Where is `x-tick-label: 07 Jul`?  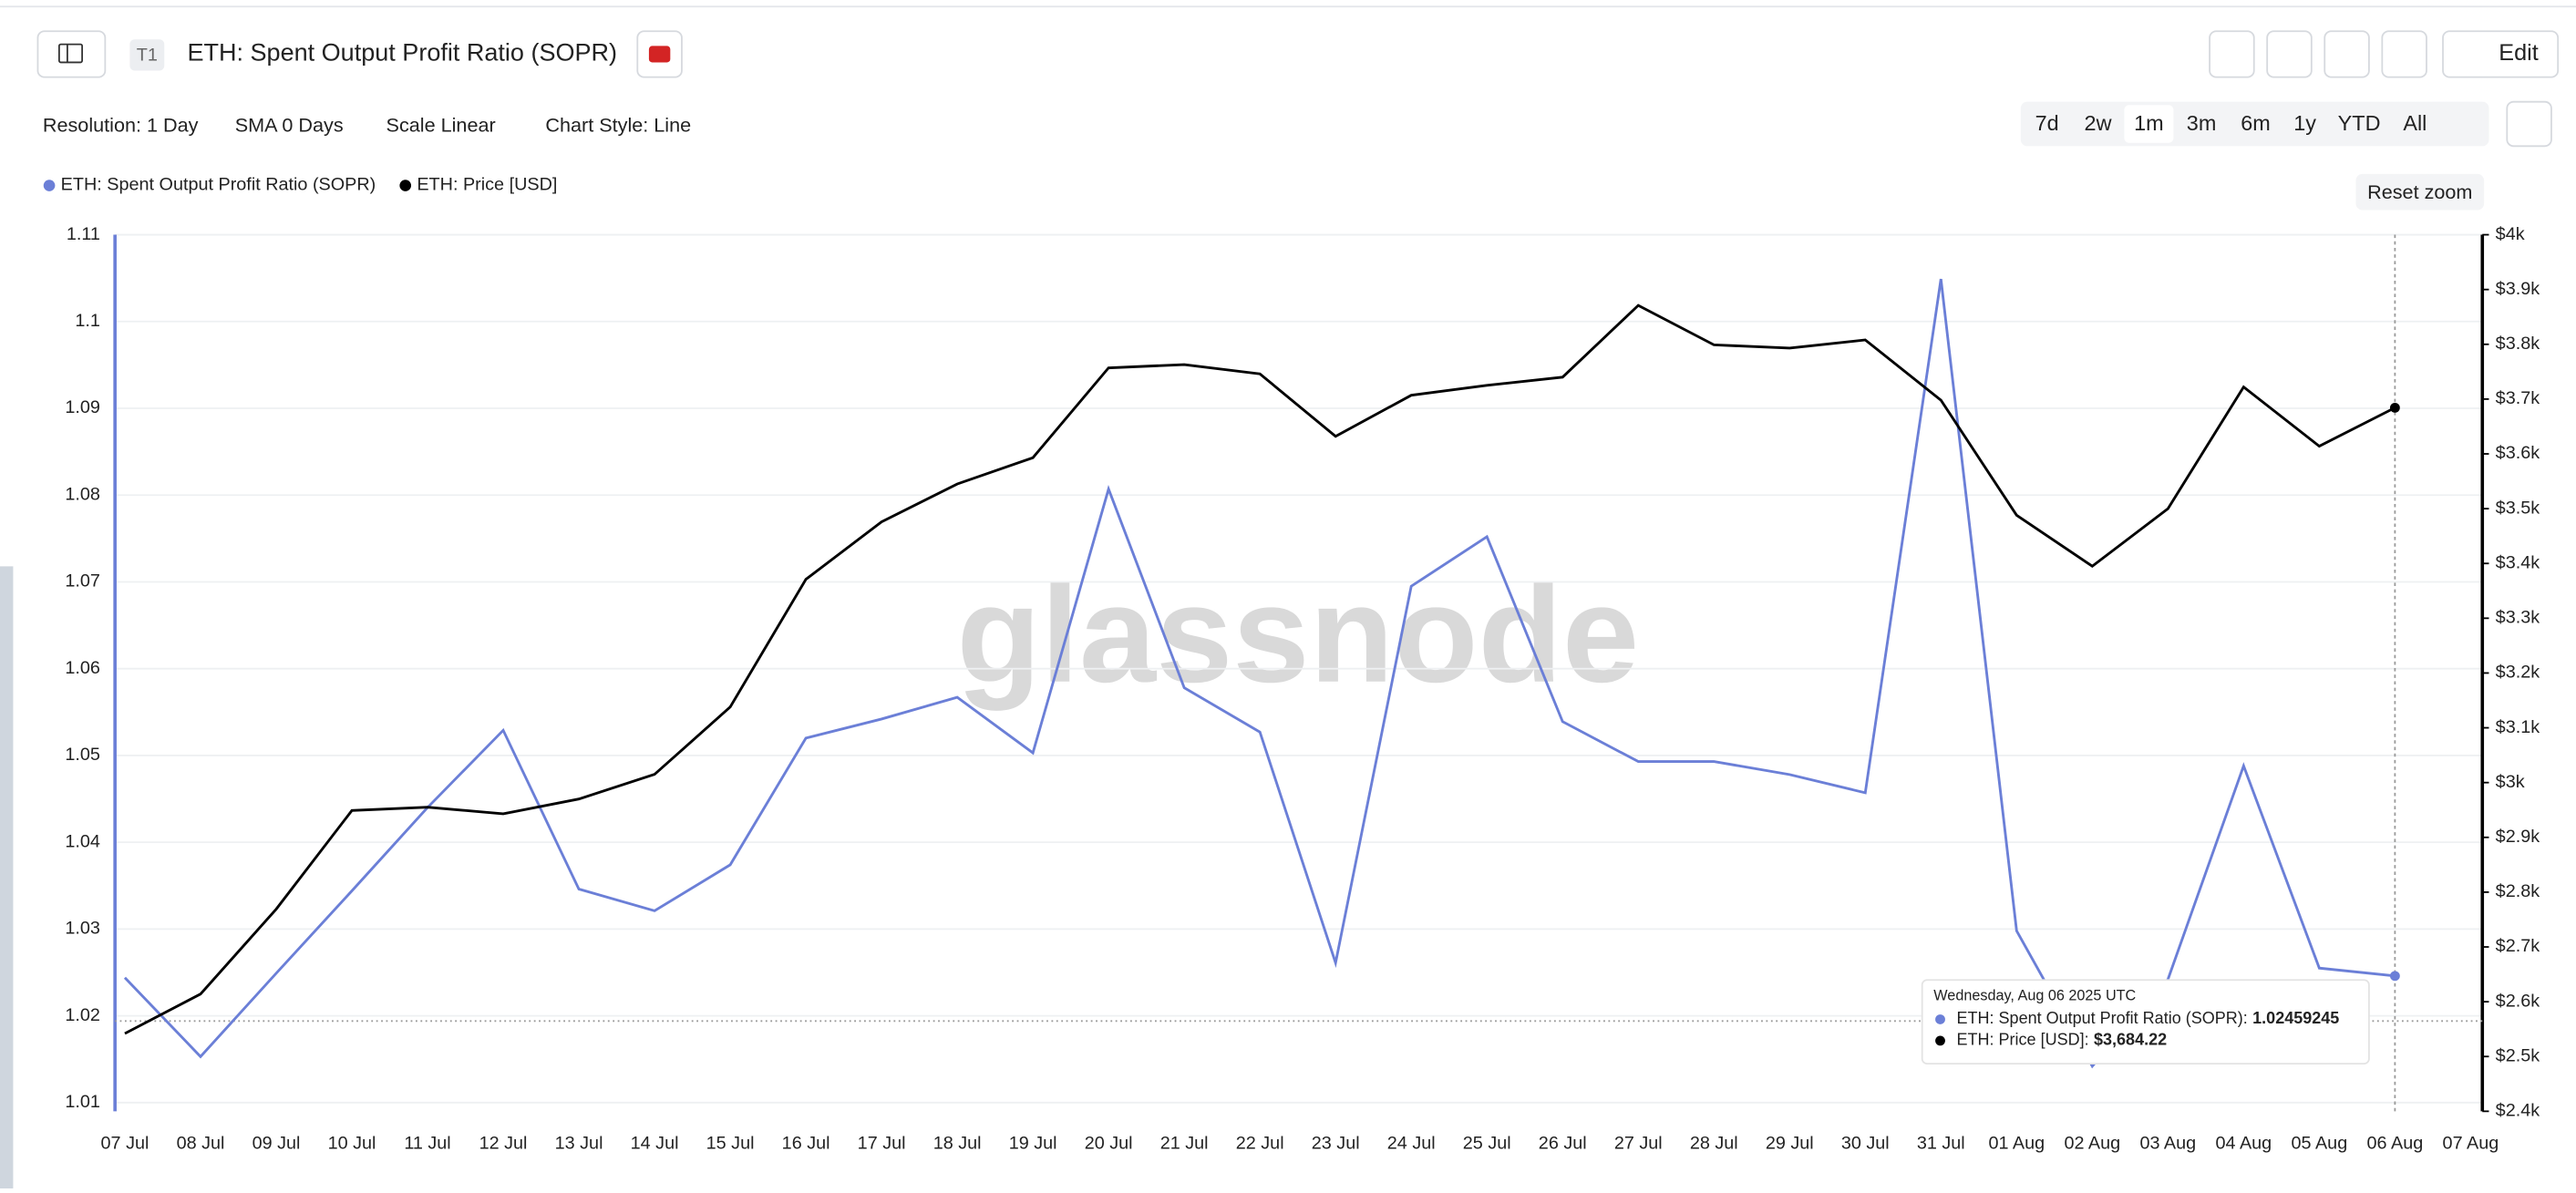 x-tick-label: 07 Jul is located at coordinates (125, 1144).